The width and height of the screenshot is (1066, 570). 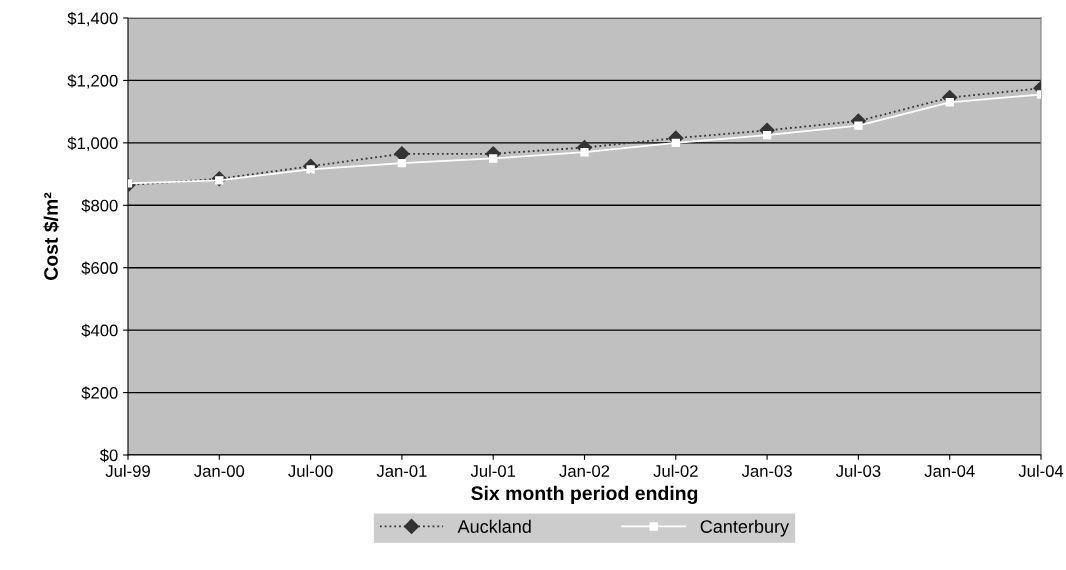 What do you see at coordinates (108, 455) in the screenshot?
I see `y-tick-label: $0` at bounding box center [108, 455].